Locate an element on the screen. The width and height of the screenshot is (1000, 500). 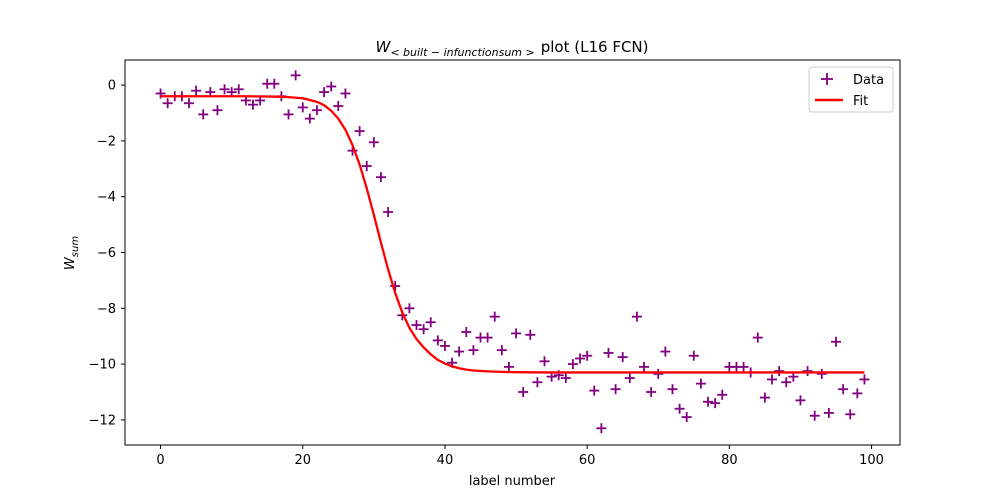
title-subscript: < built − infunctionsum > is located at coordinates (462, 52).